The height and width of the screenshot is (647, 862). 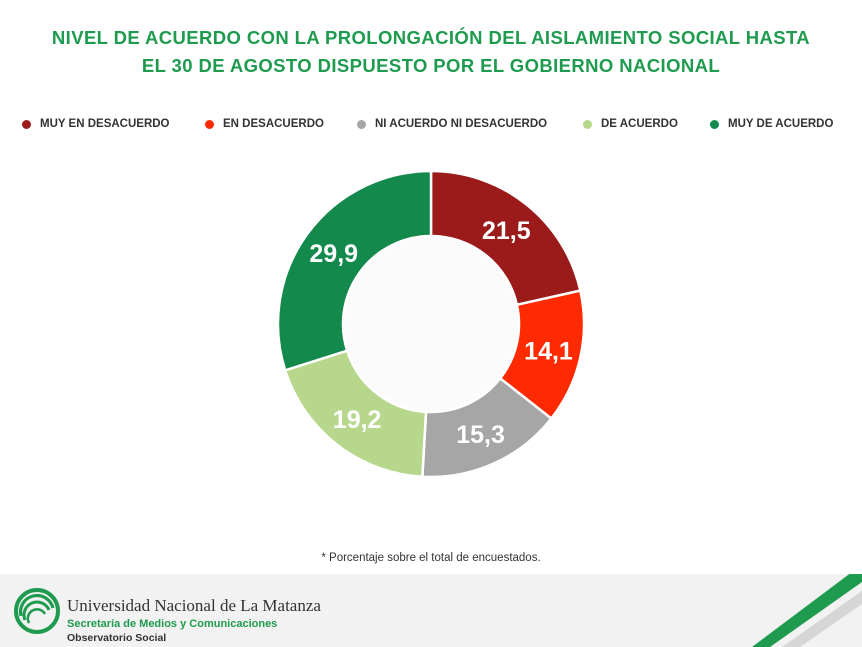 What do you see at coordinates (807, 610) in the screenshot?
I see `decorative-stripes` at bounding box center [807, 610].